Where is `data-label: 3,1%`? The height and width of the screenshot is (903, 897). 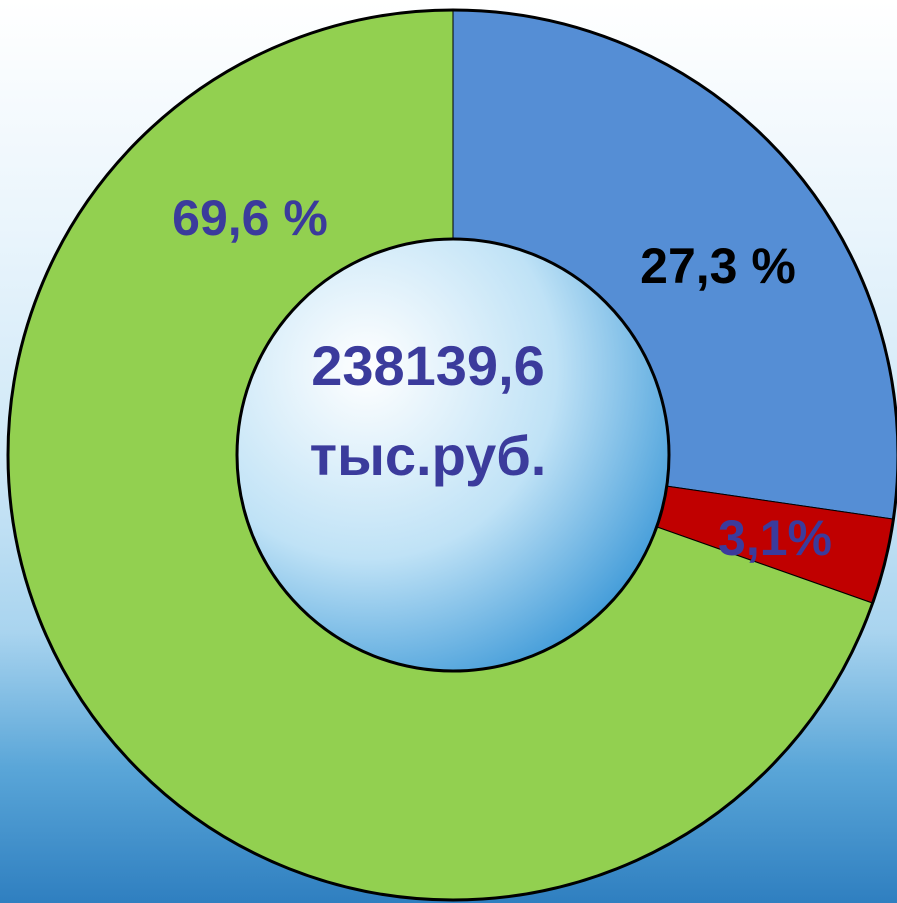
data-label: 3,1% is located at coordinates (775, 538).